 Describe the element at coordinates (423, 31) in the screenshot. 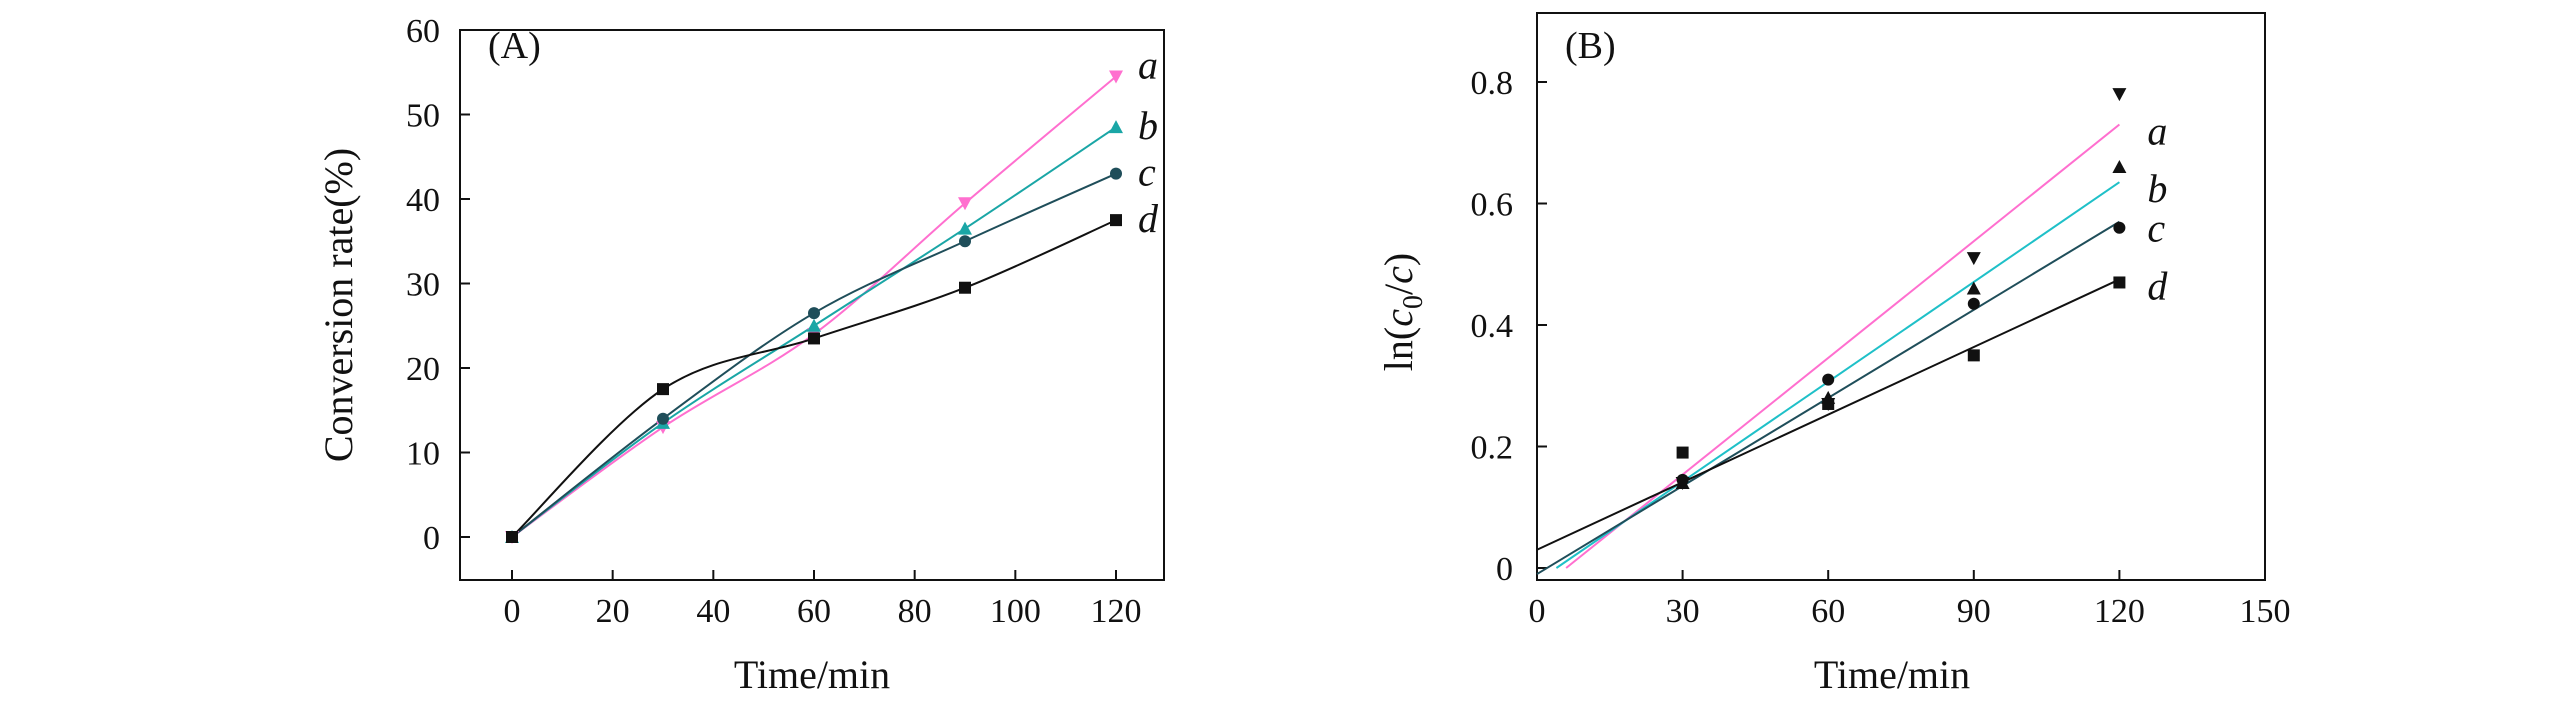

I see `y-tick-label-a: 60` at that location.